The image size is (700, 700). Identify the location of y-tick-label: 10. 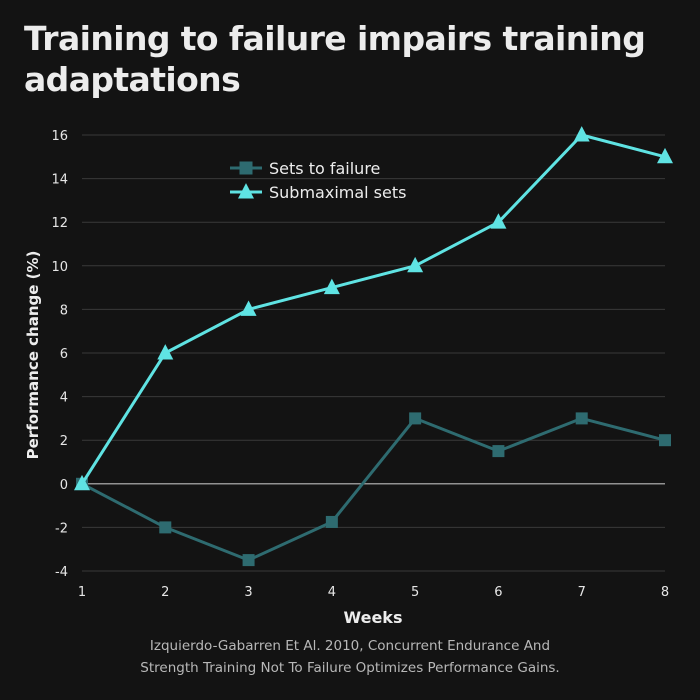
(59, 267).